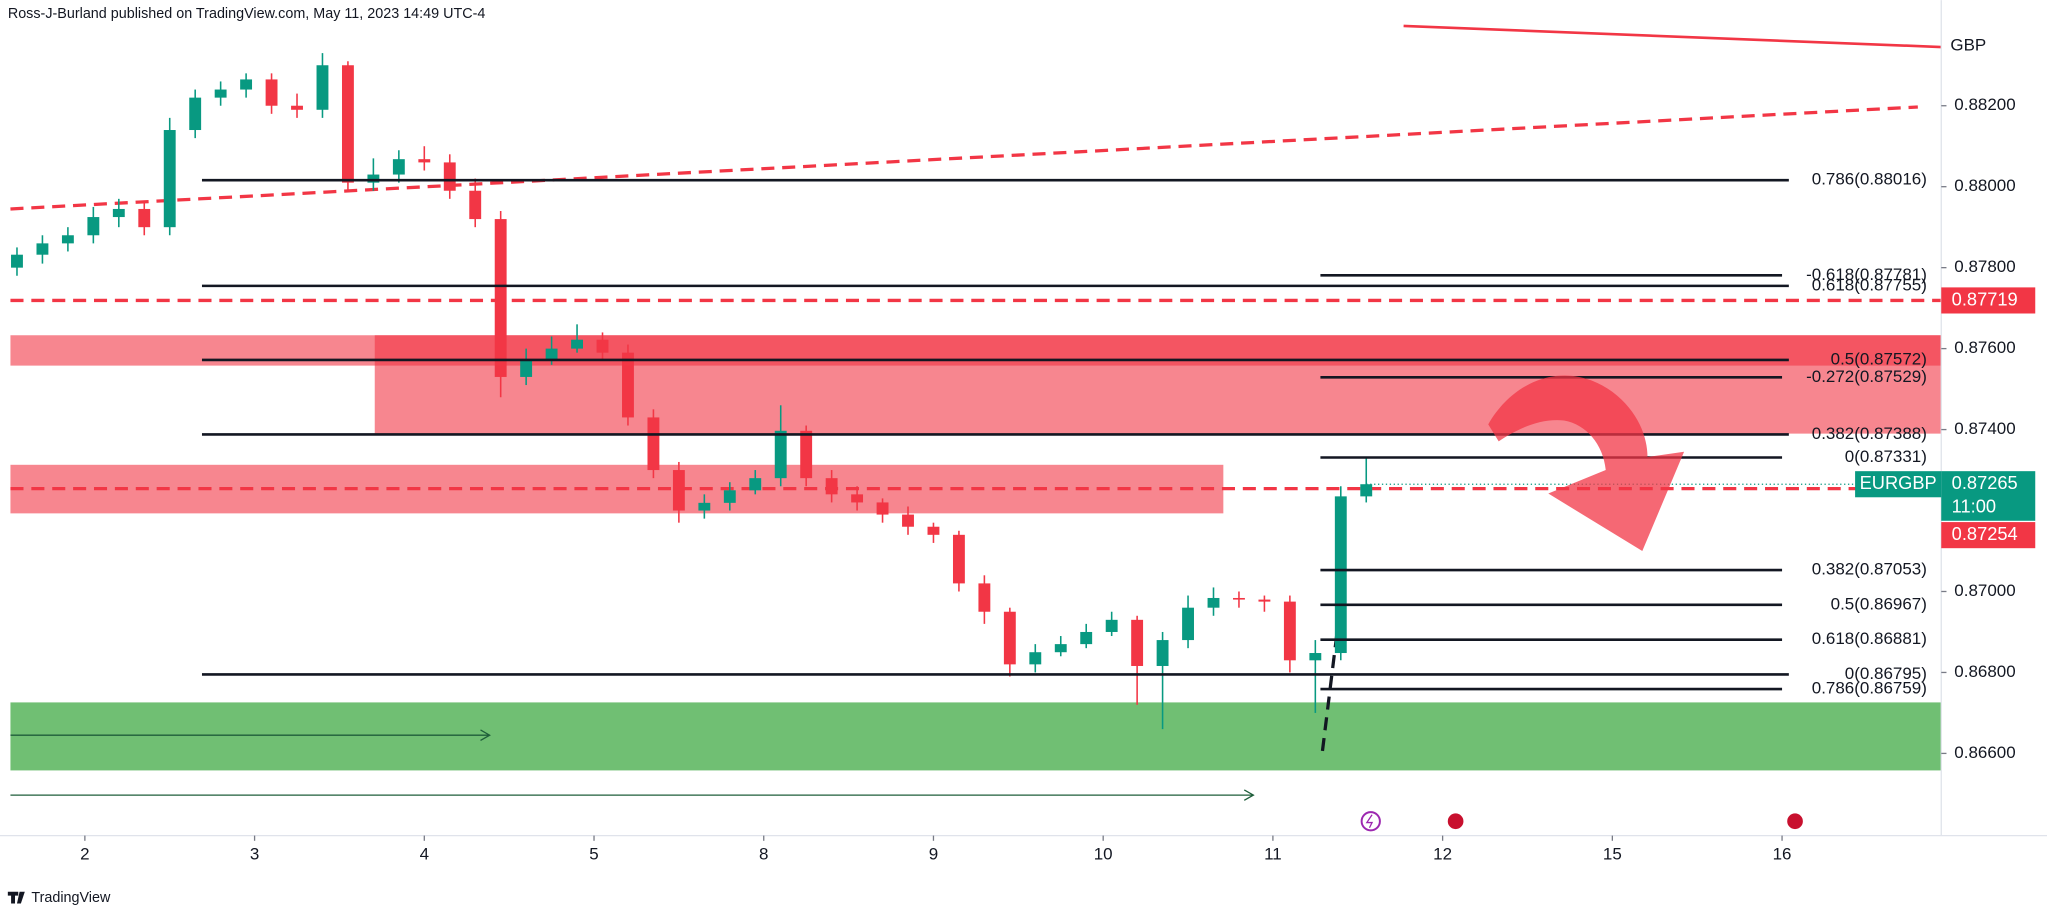 This screenshot has height=914, width=2047. What do you see at coordinates (1782, 854) in the screenshot?
I see `x-tick-label: 16` at bounding box center [1782, 854].